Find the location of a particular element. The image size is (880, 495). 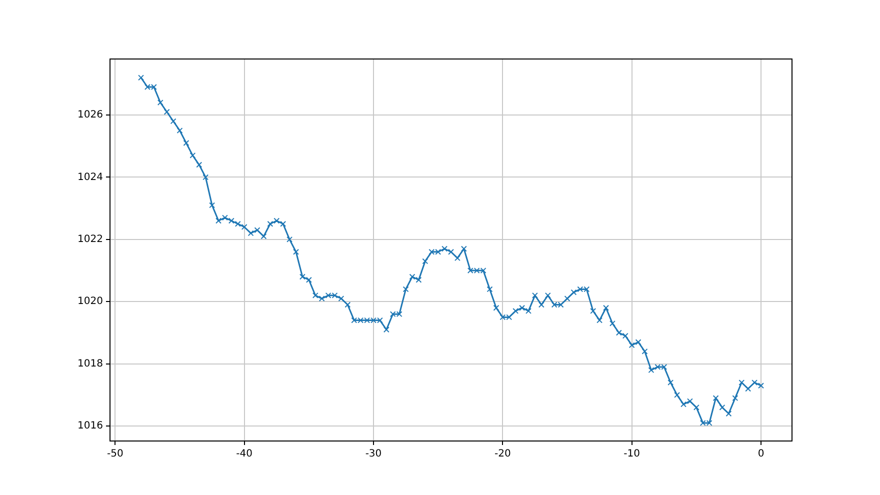

x-tick-label: -20 is located at coordinates (502, 454).